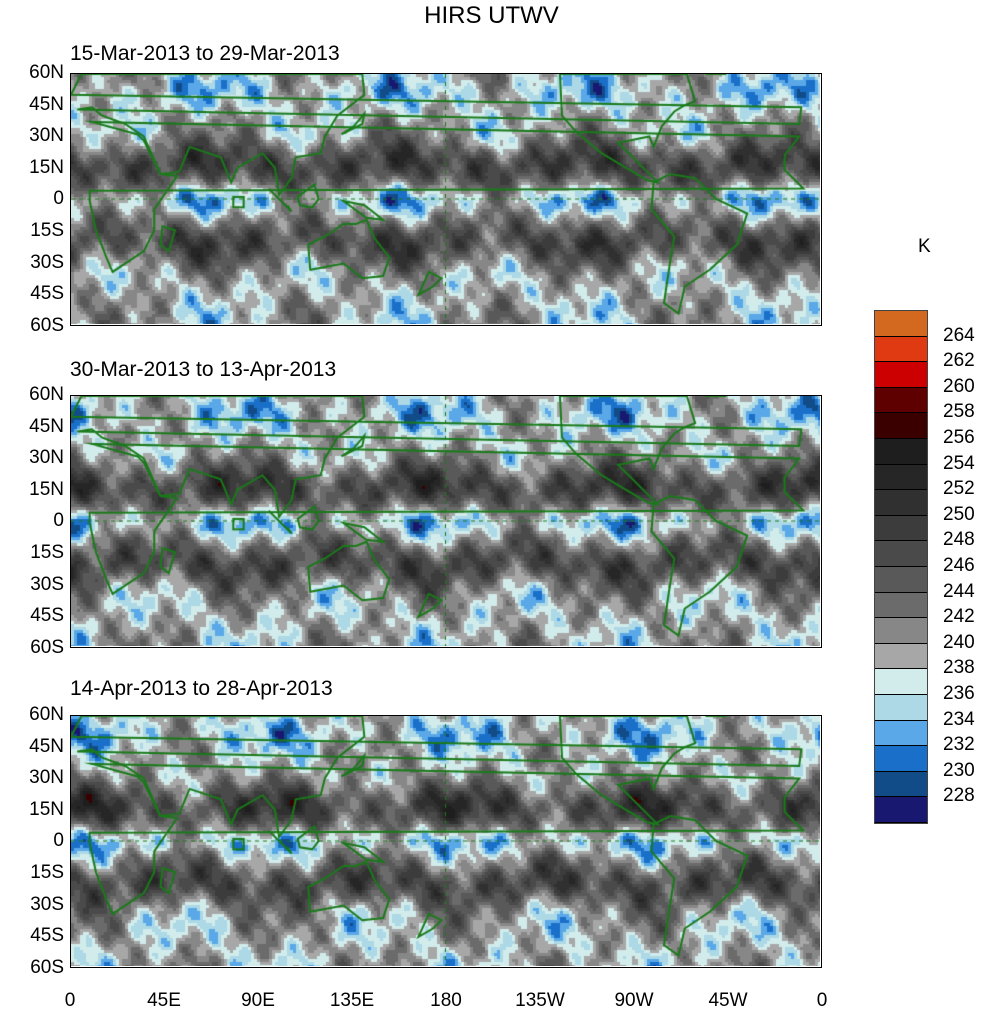 The width and height of the screenshot is (983, 1014). I want to click on colorbar, so click(901, 567).